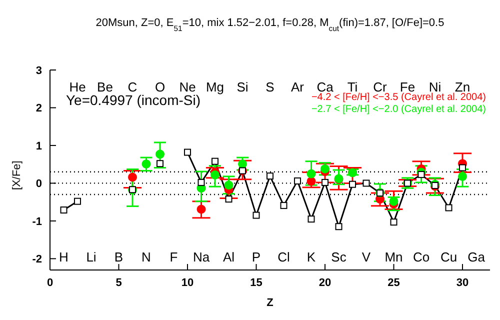 The image size is (500, 320). I want to click on annotation: O, so click(160, 87).